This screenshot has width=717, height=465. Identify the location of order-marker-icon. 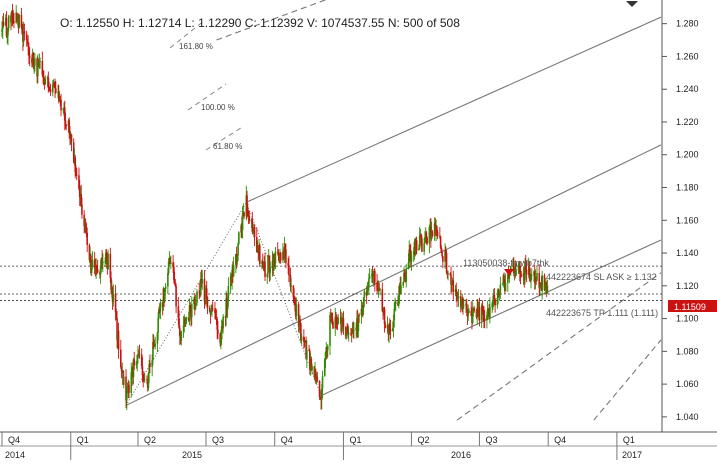
(509, 272).